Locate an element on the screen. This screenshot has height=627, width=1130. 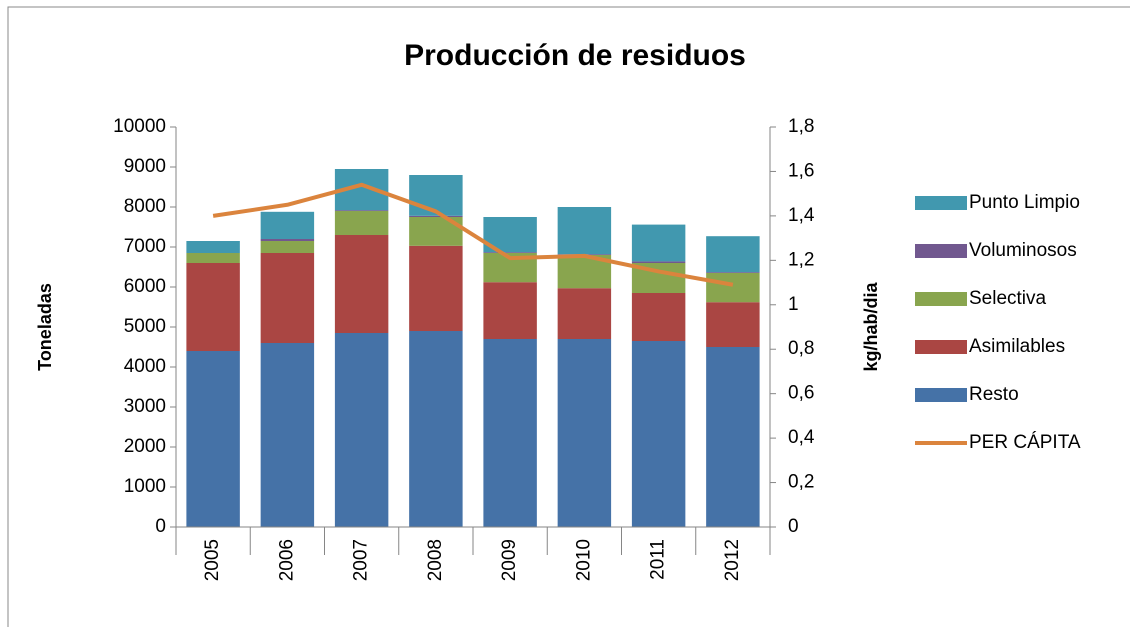
y2-tick-label: 1,8 is located at coordinates (801, 126).